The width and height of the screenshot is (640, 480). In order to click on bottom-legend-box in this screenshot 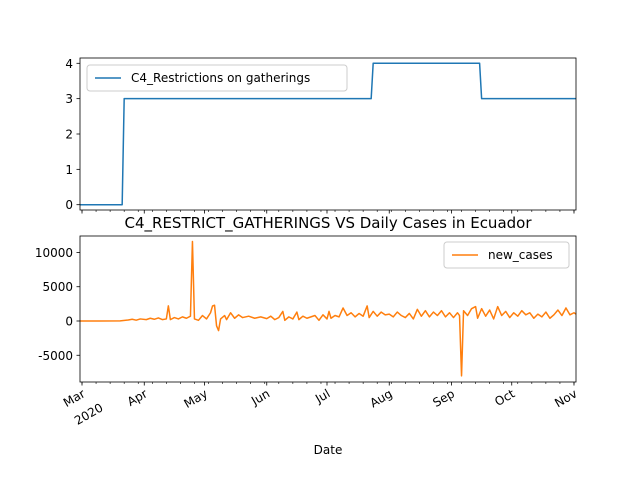, I will do `click(506, 255)`.